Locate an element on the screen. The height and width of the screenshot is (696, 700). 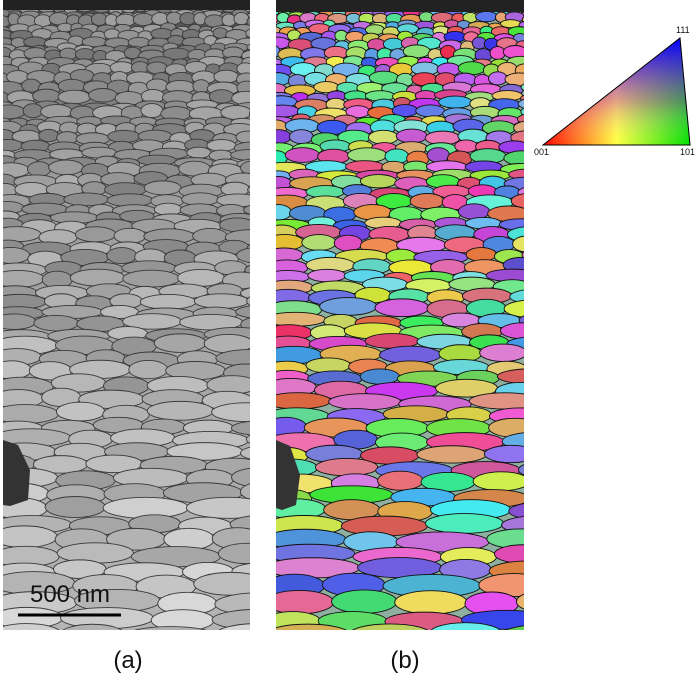
ipf-triangle-overlay is located at coordinates (616, 91).